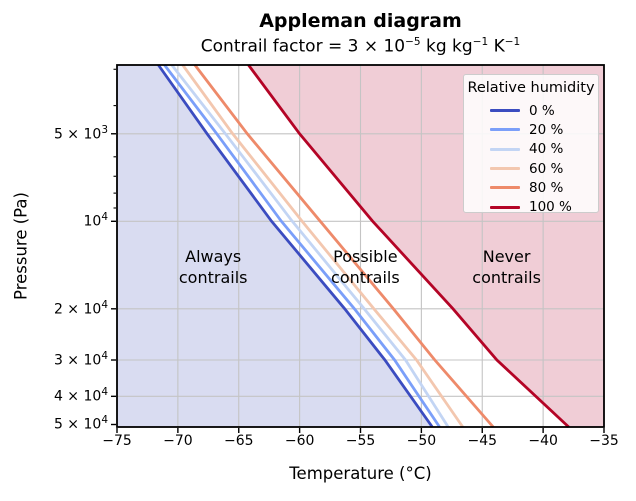  I want to click on legend-item: 40 %, so click(531, 149).